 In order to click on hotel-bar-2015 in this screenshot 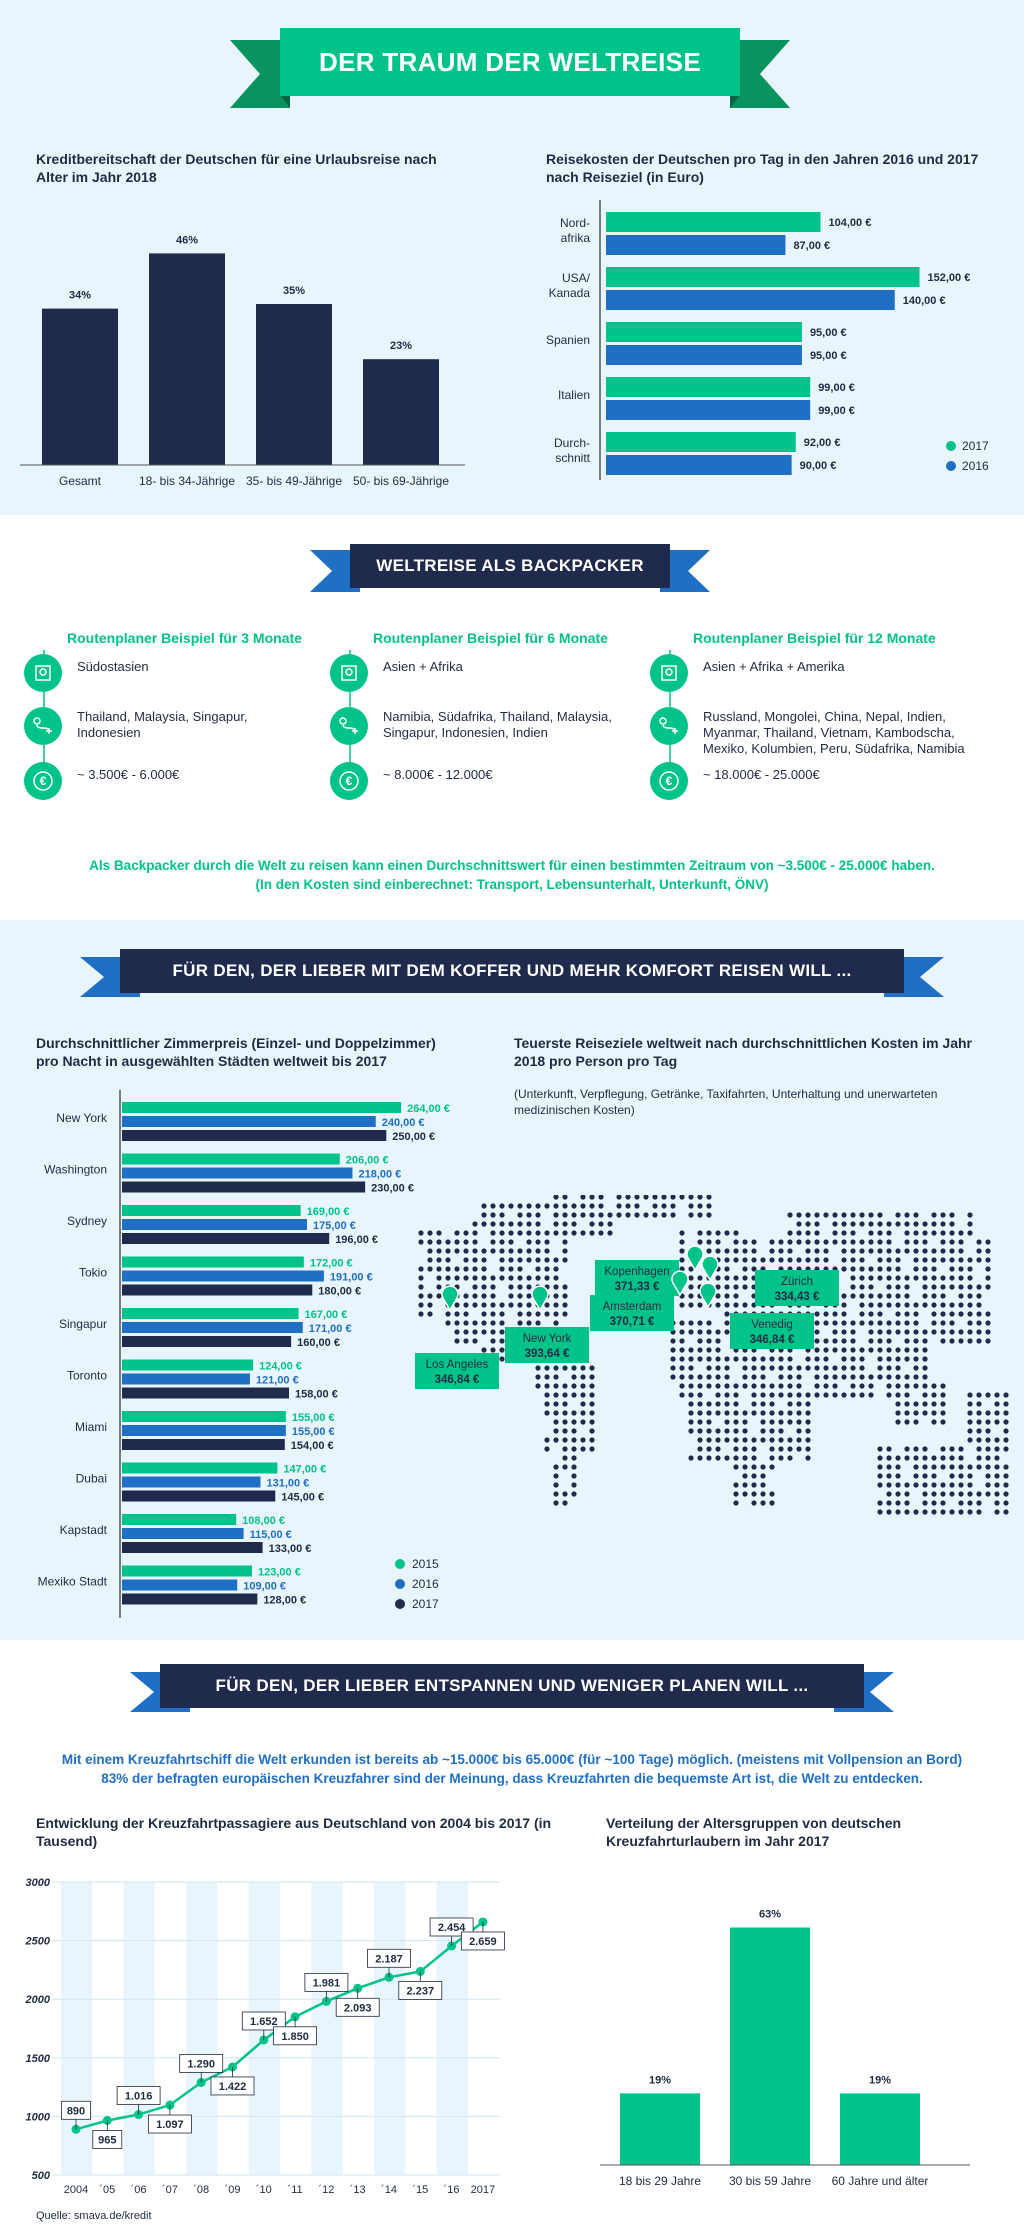, I will do `click(204, 1416)`.